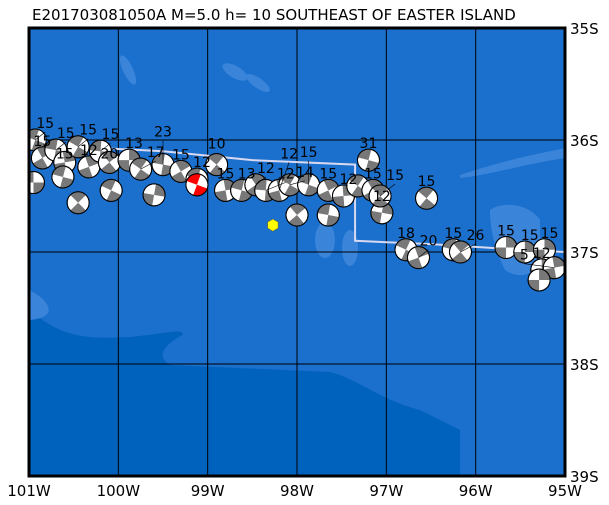  I want to click on depth-label: 17, so click(156, 153).